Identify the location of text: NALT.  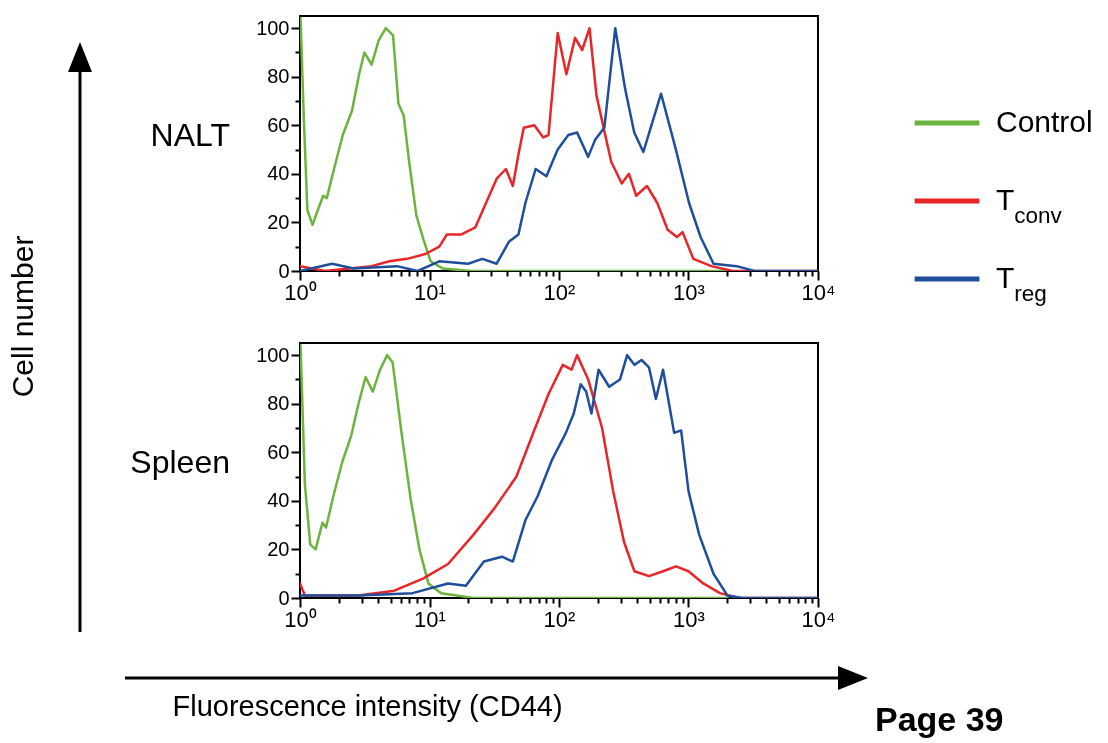
(190, 134).